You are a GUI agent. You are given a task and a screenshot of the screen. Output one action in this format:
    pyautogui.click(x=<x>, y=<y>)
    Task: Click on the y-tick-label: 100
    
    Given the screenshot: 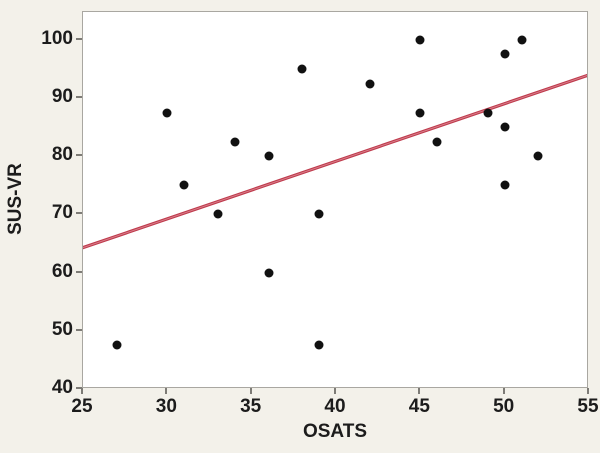 What is the action you would take?
    pyautogui.click(x=57, y=38)
    